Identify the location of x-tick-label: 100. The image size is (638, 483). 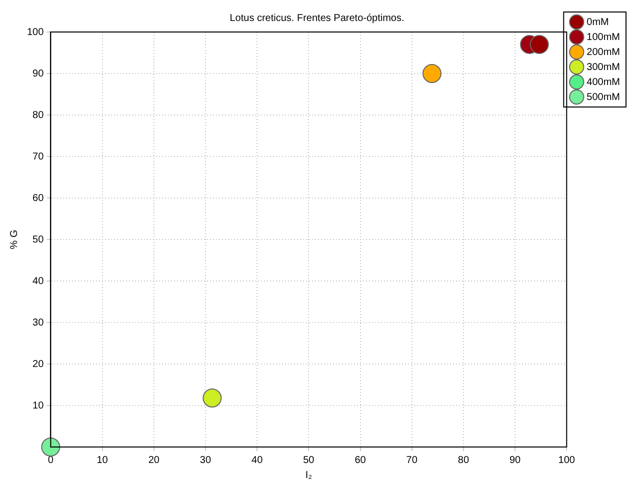
(567, 460).